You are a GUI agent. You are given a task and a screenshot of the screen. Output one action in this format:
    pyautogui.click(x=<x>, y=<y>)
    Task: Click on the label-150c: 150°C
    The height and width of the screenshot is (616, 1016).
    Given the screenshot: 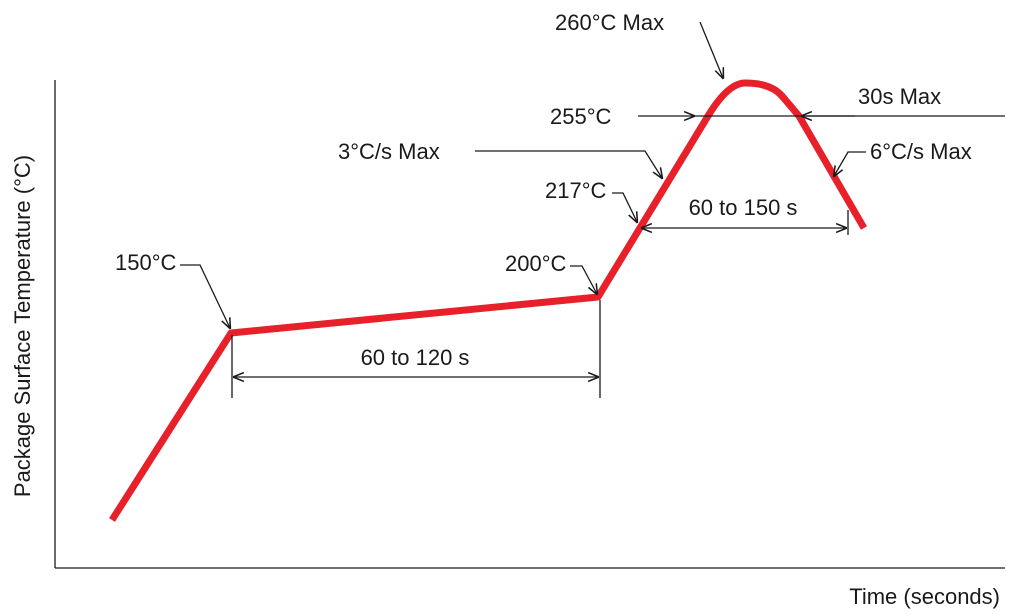 What is the action you would take?
    pyautogui.click(x=146, y=262)
    